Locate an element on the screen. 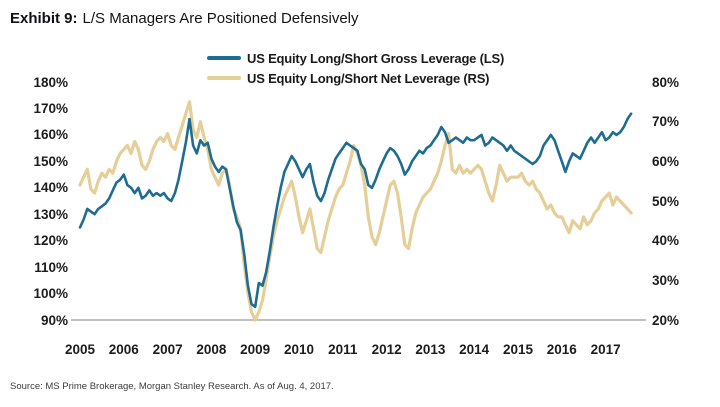  left-axis-tick-140: 140% is located at coordinates (50, 188).